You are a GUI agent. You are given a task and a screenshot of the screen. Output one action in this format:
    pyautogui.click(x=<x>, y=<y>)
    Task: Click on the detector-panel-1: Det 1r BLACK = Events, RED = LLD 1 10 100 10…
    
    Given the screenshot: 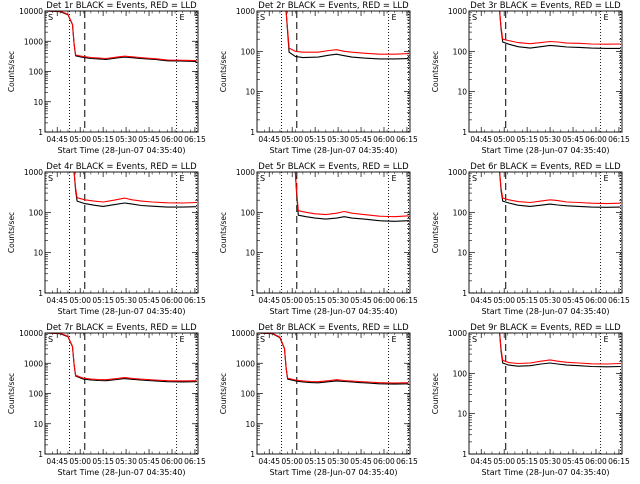 What is the action you would take?
    pyautogui.click(x=106, y=78)
    